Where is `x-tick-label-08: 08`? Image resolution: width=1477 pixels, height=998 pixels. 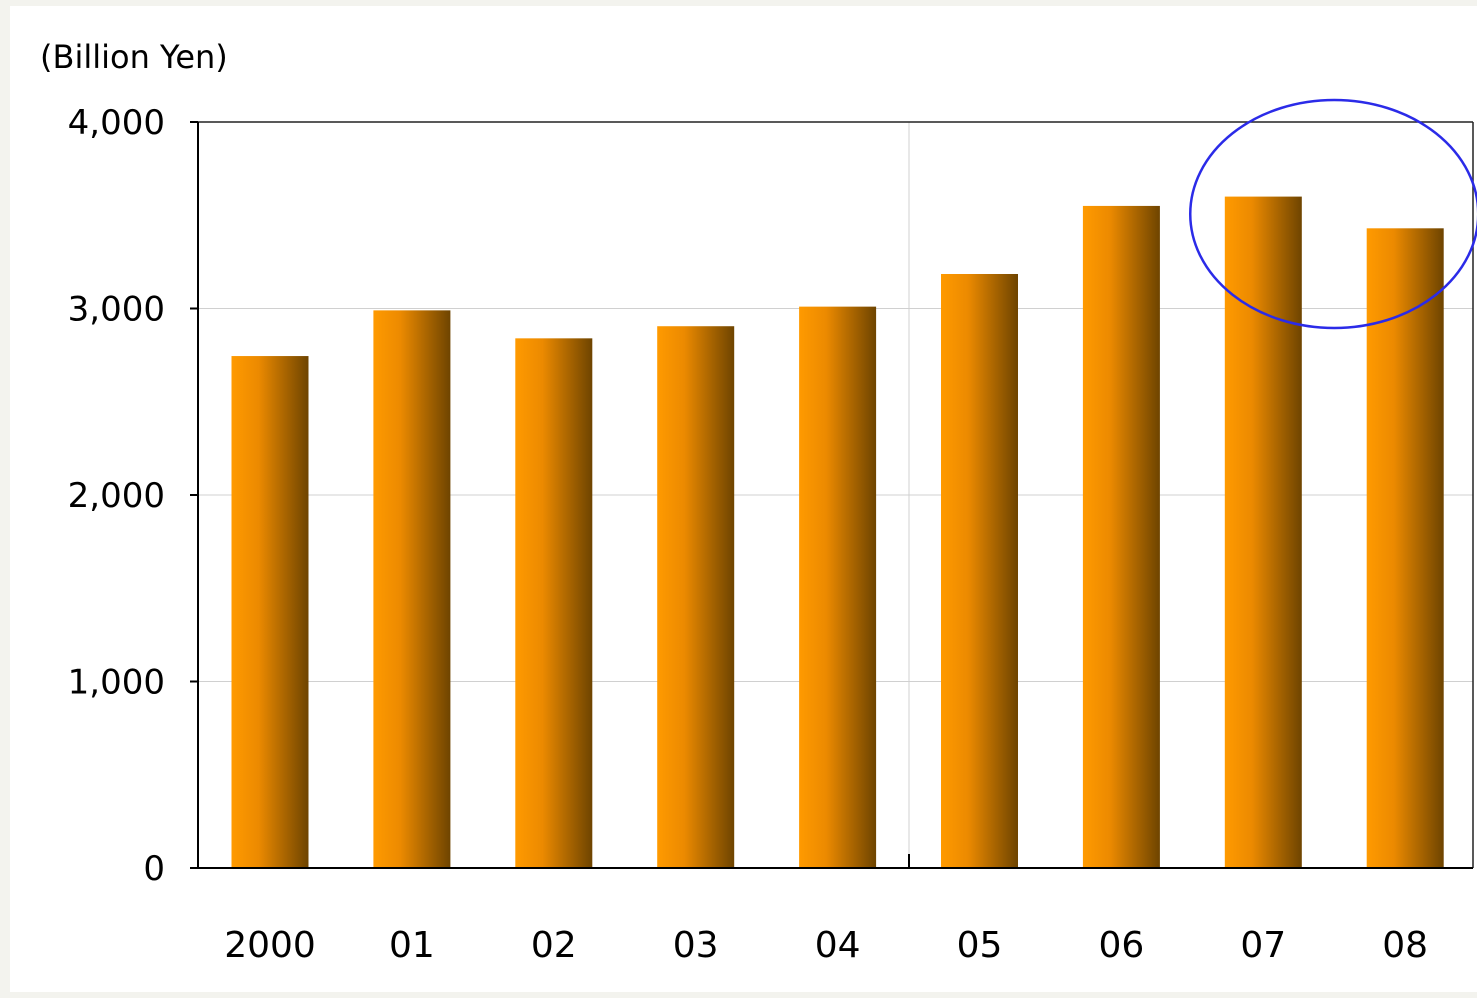 x-tick-label-08: 08 is located at coordinates (1405, 945).